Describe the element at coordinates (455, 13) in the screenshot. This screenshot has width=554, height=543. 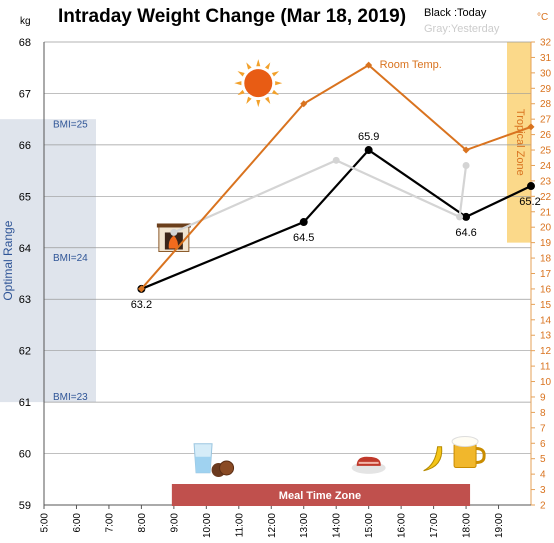
I see `legend-today: Black :Today` at that location.